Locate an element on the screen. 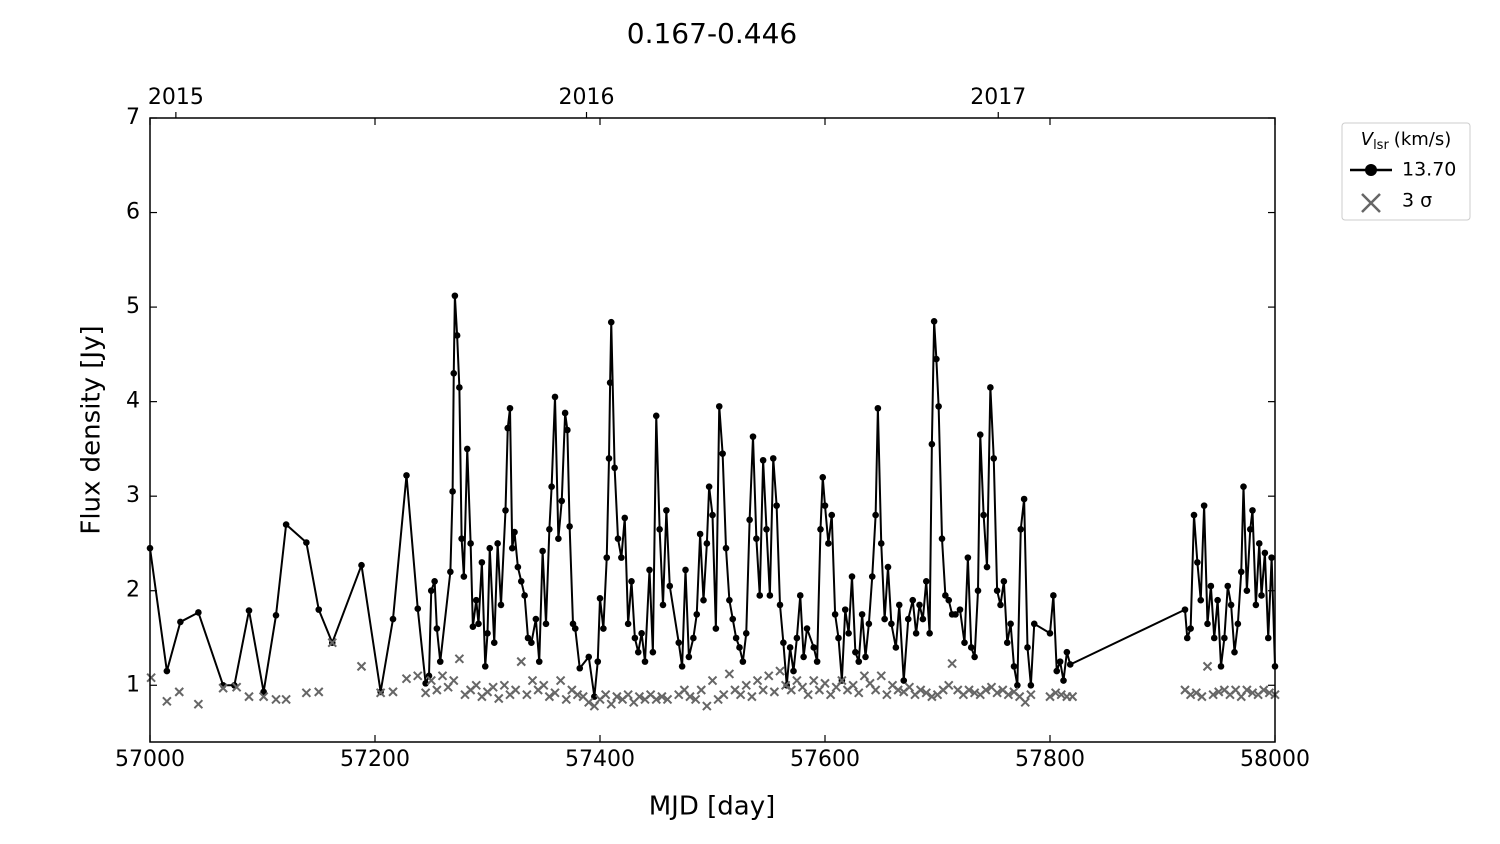 This screenshot has width=1500, height=844. y-axis-label: Flux density [Jy] is located at coordinates (92, 429).